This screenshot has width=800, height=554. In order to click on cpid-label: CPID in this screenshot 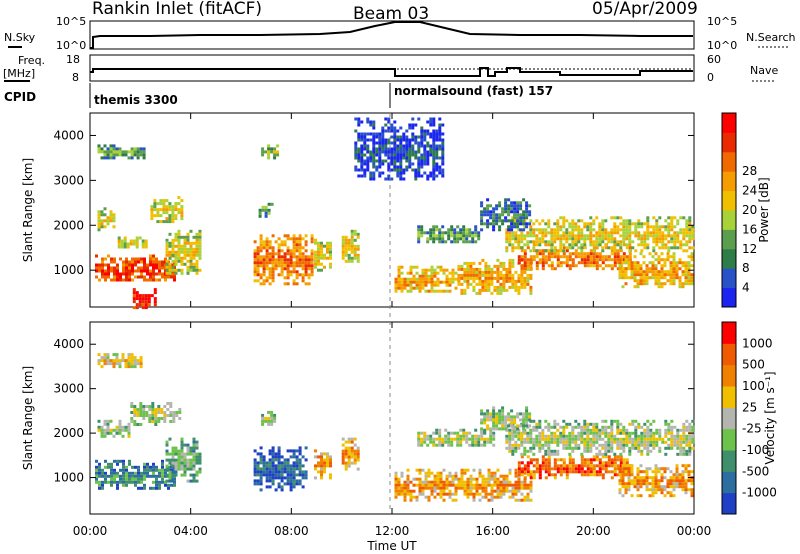, I will do `click(20, 97)`.